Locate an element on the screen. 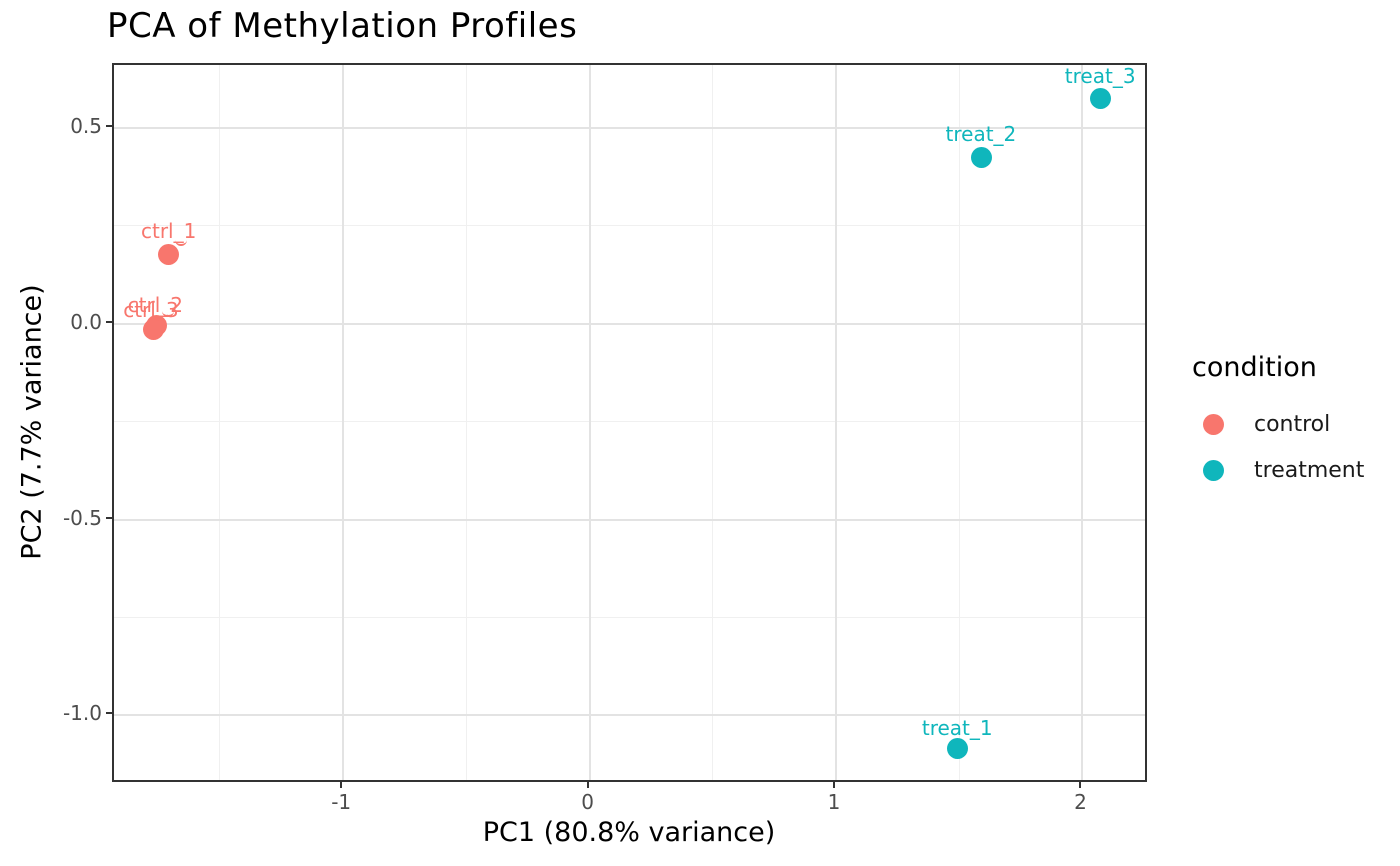 This screenshot has width=1400, height=866. y-tick-label: -0.5 is located at coordinates (82, 517).